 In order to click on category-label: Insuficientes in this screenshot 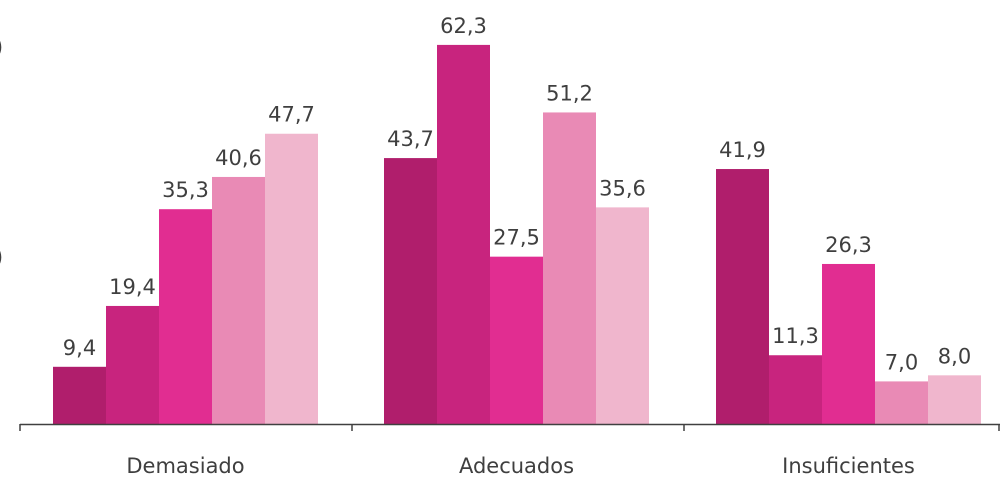, I will do `click(848, 465)`.